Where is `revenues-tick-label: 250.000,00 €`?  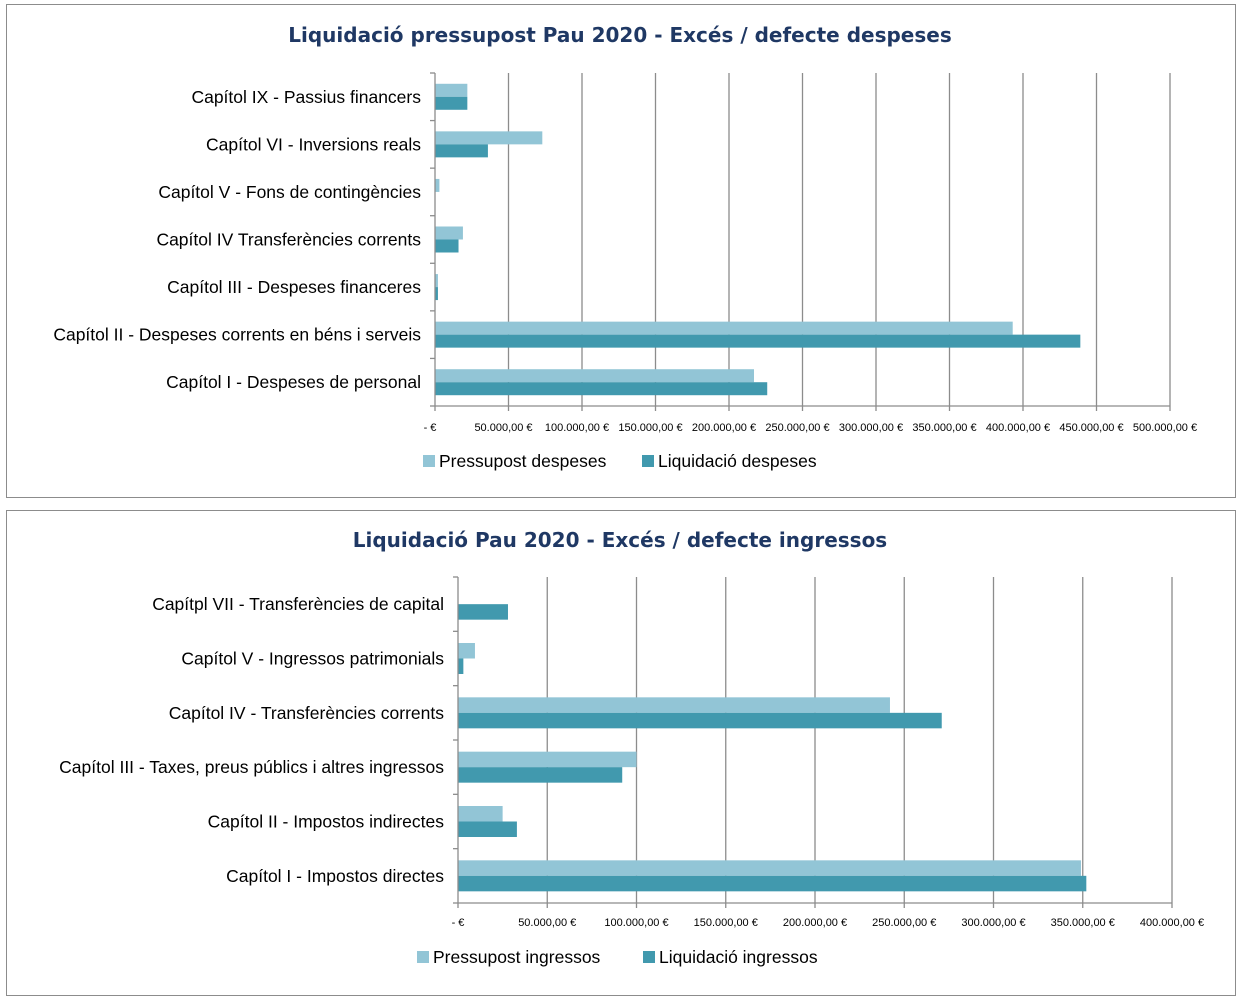 revenues-tick-label: 250.000,00 € is located at coordinates (904, 923).